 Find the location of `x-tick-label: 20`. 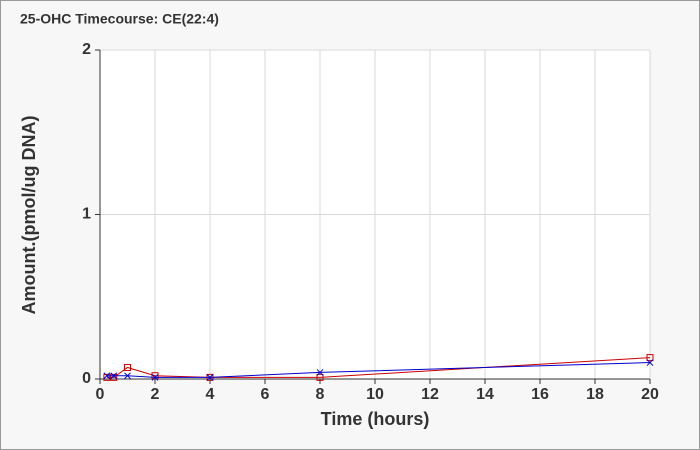

x-tick-label: 20 is located at coordinates (650, 394).